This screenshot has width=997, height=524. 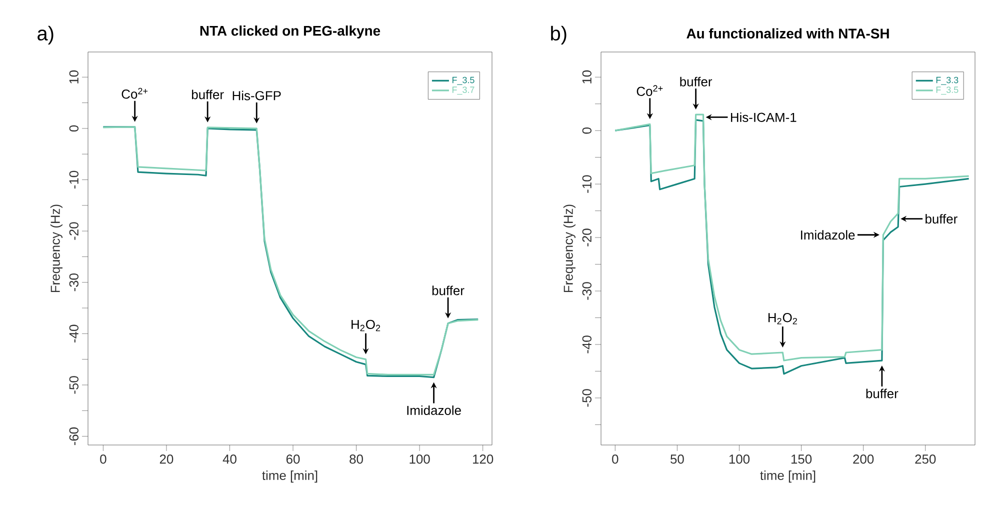 What do you see at coordinates (256, 95) in the screenshot?
I see `annotation: His-GFP` at bounding box center [256, 95].